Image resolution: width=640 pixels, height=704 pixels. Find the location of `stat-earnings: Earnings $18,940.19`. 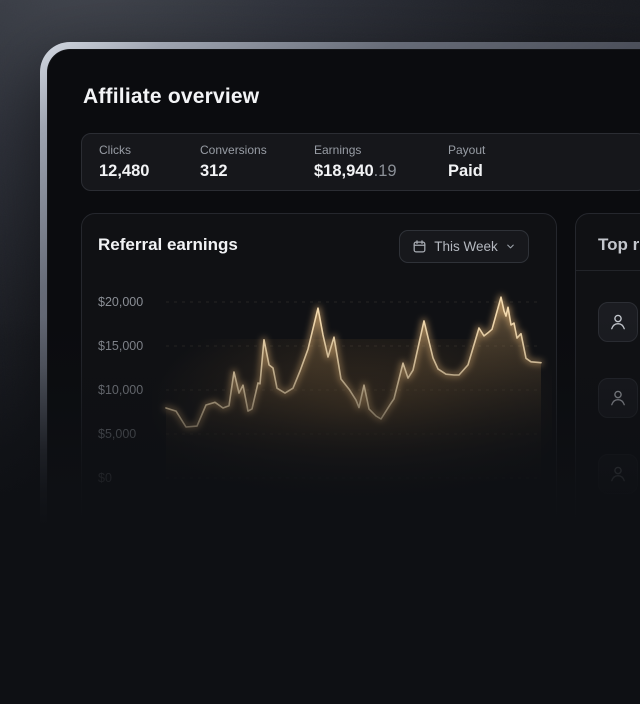

stat-earnings: Earnings $18,940.19 is located at coordinates (381, 162).